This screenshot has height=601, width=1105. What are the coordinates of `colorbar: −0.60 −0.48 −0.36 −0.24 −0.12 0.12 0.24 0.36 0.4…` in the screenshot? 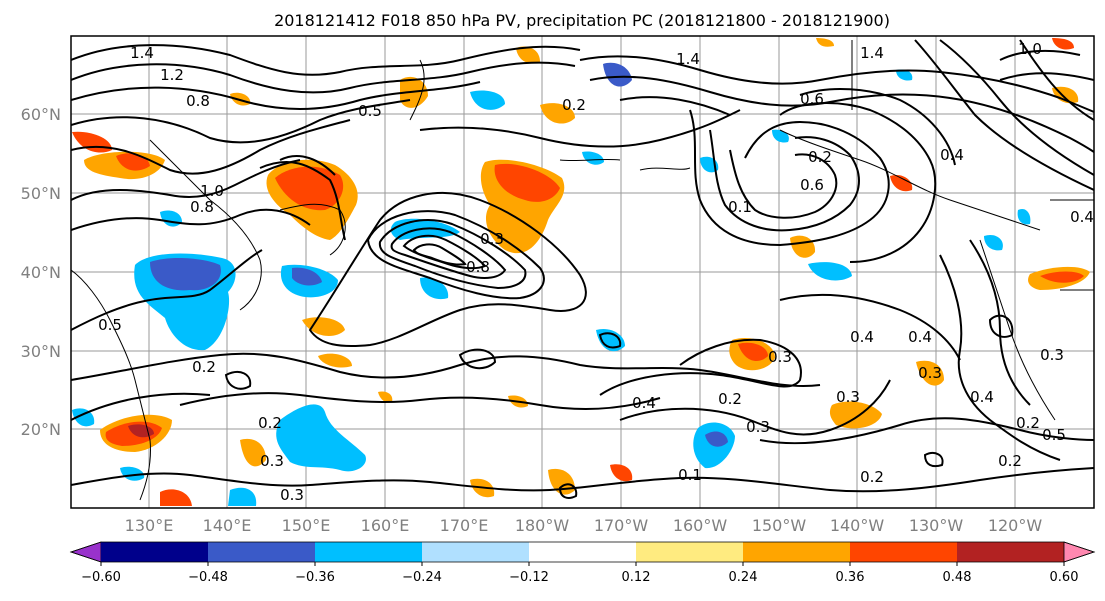 It's located at (582, 563).